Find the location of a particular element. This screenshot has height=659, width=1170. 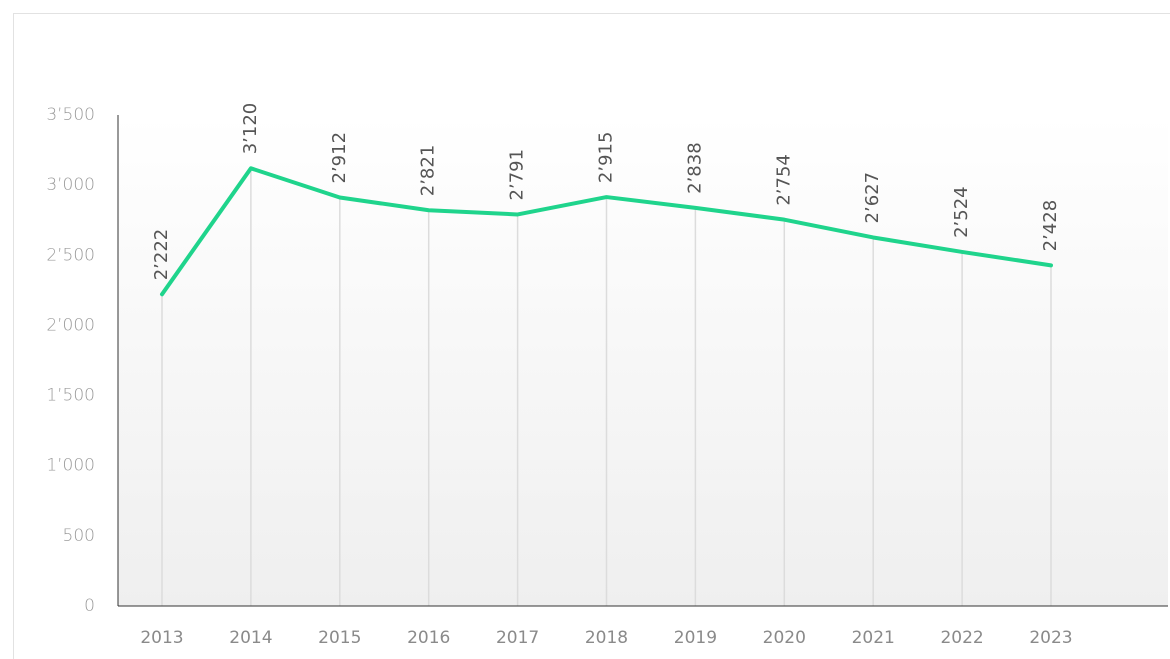

y-tick-label: 1’500 is located at coordinates (70, 396).